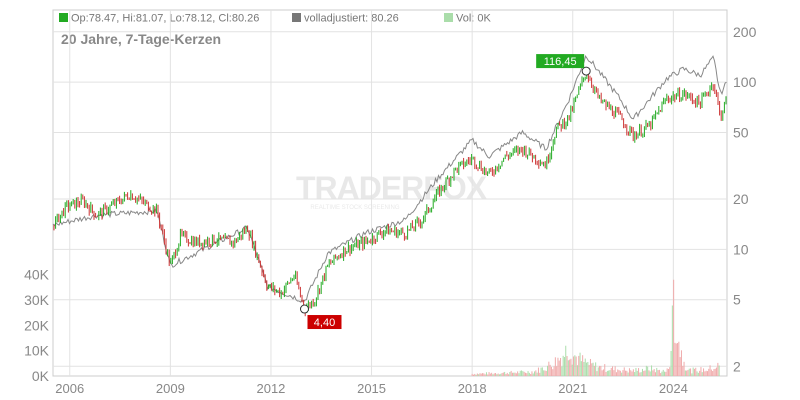 The height and width of the screenshot is (400, 800). Describe the element at coordinates (595, 327) in the screenshot. I see `volume-bars` at that location.